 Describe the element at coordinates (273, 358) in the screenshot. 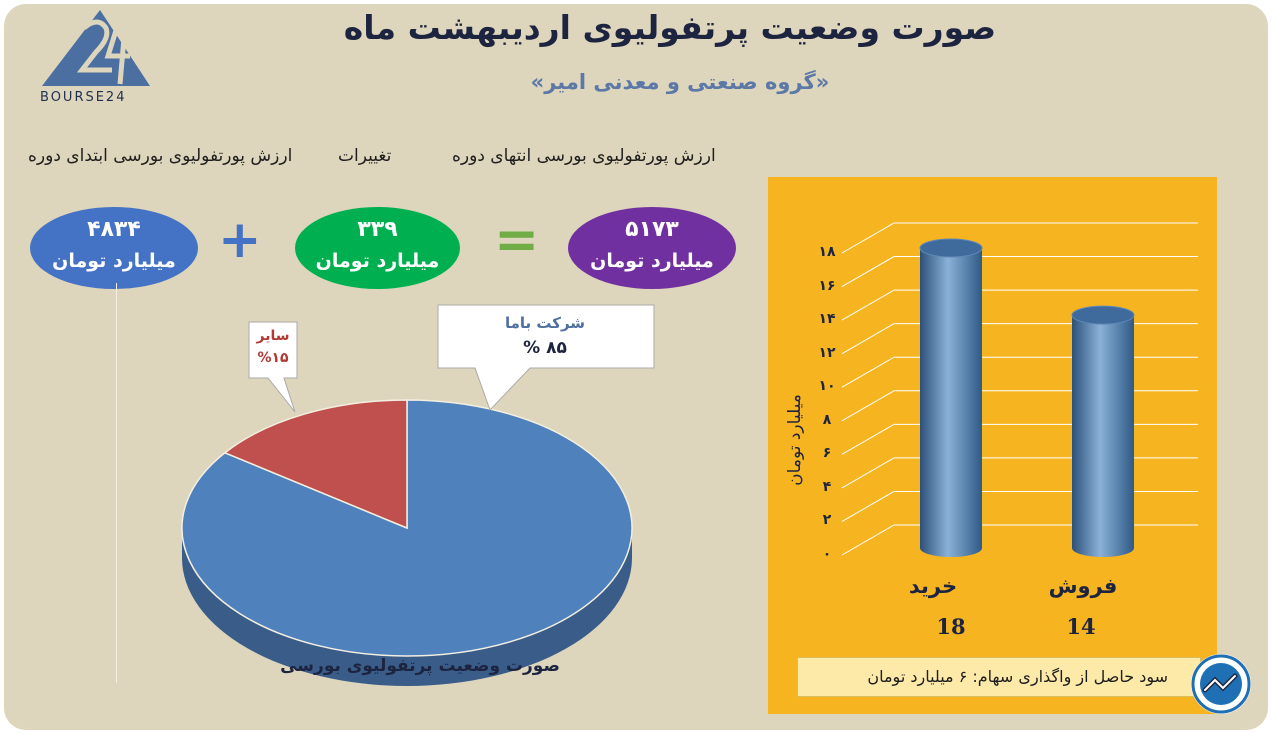

I see `other-value: %۱۵` at that location.